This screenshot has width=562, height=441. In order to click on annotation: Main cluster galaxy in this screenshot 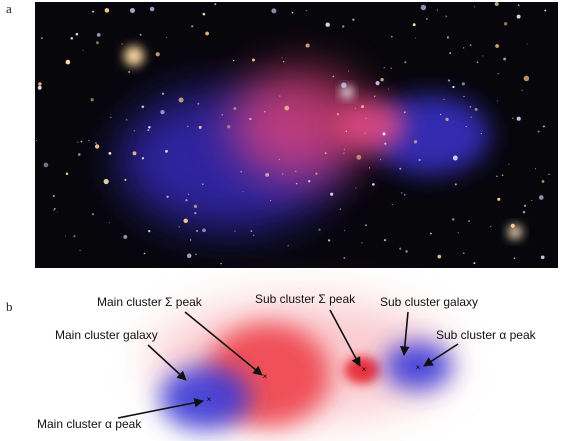, I will do `click(106, 335)`.